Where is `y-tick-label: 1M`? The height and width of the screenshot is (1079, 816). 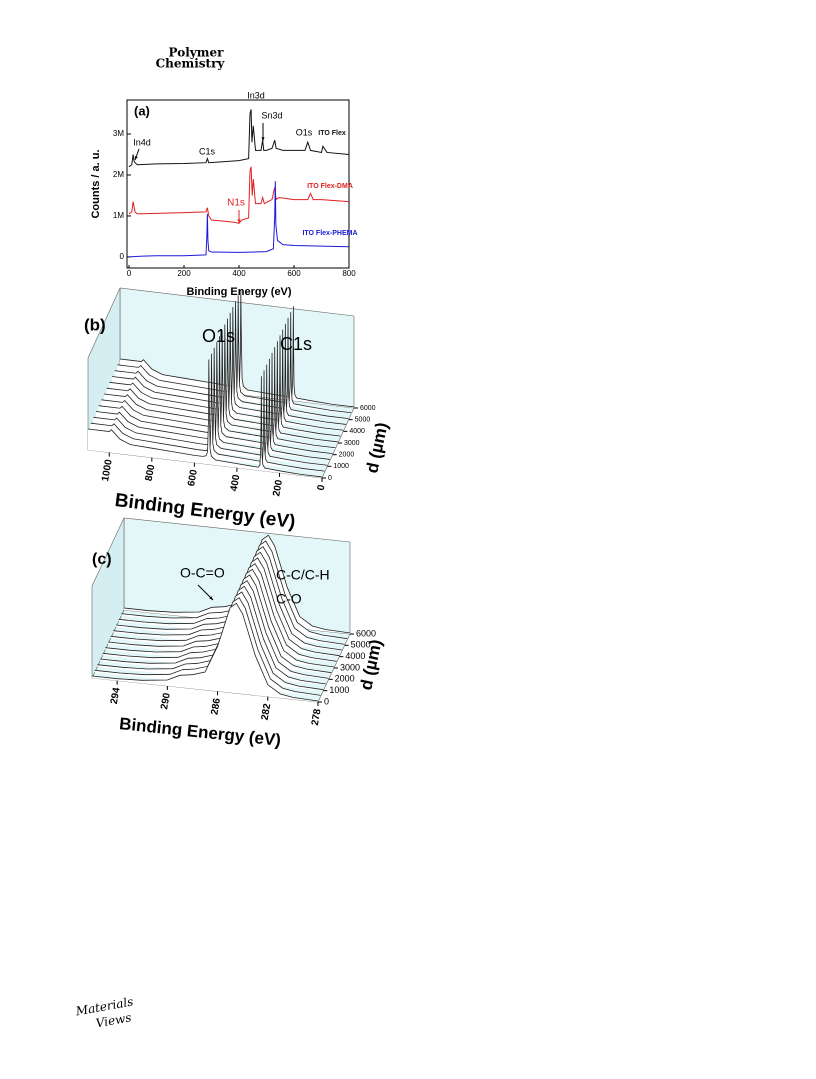
y-tick-label: 1M is located at coordinates (118, 215).